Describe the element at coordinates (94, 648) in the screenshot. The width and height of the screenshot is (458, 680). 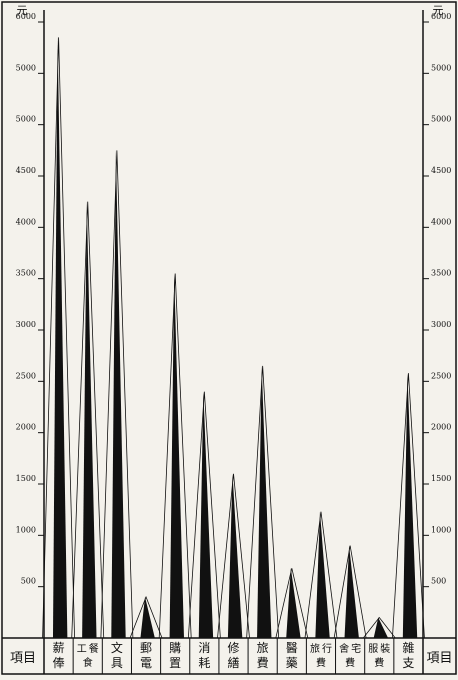
I see `x-tick-label: 餐` at that location.